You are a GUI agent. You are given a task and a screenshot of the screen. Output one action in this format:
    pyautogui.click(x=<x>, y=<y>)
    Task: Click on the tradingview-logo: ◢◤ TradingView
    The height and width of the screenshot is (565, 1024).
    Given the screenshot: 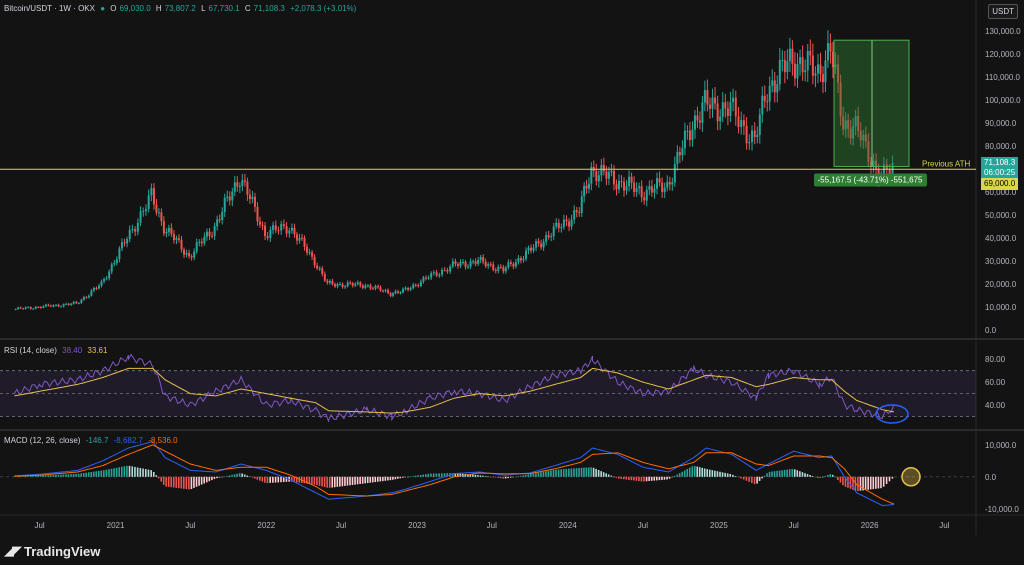 What is the action you would take?
    pyautogui.click(x=52, y=551)
    